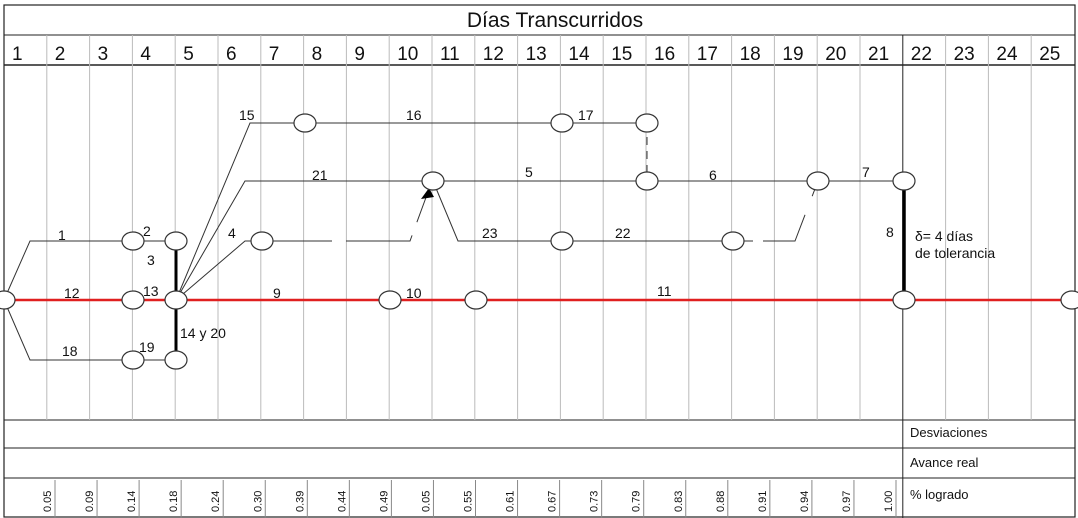 The image size is (1078, 518). What do you see at coordinates (407, 54) in the screenshot?
I see `day-number: 10` at bounding box center [407, 54].